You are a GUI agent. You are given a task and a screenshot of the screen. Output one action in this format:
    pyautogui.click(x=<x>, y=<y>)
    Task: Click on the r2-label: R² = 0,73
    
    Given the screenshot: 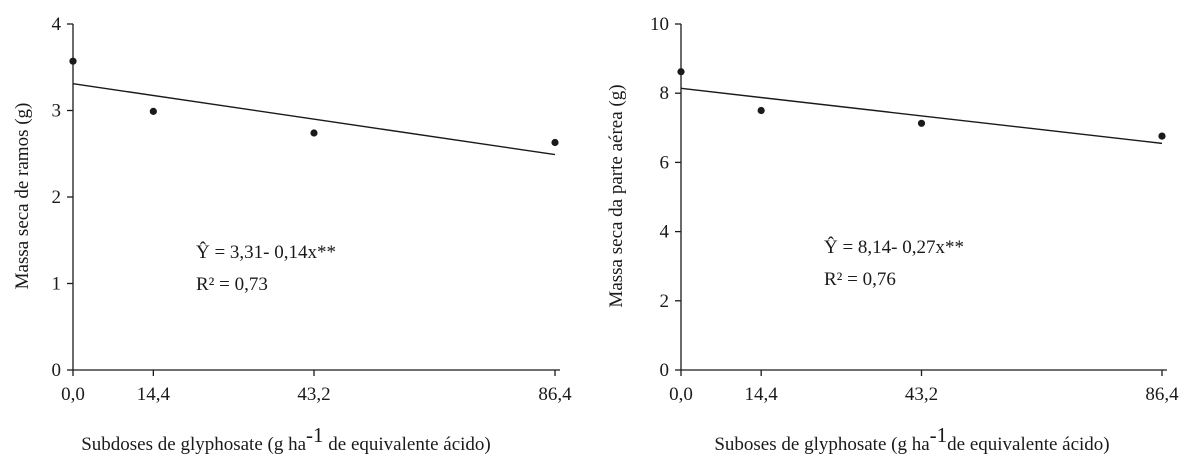 What is the action you would take?
    pyautogui.click(x=232, y=284)
    